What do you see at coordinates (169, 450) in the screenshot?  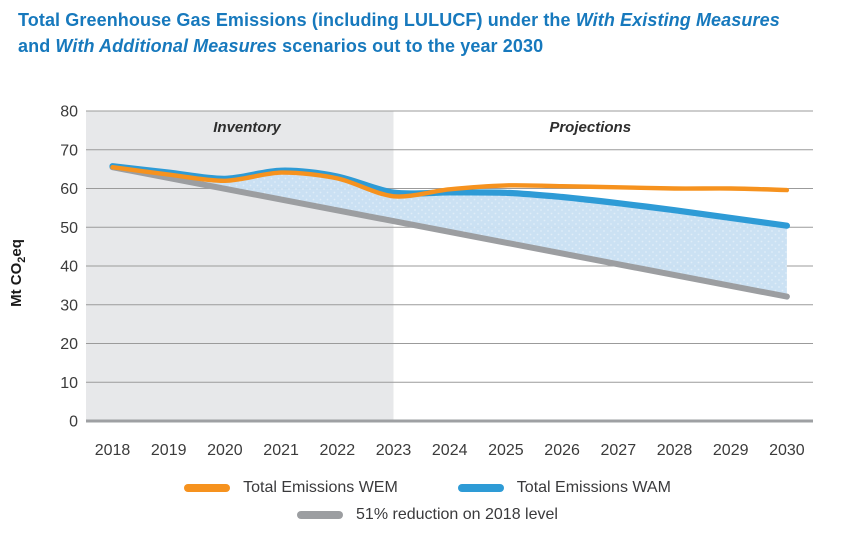 I see `x-tick-label: 2019` at bounding box center [169, 450].